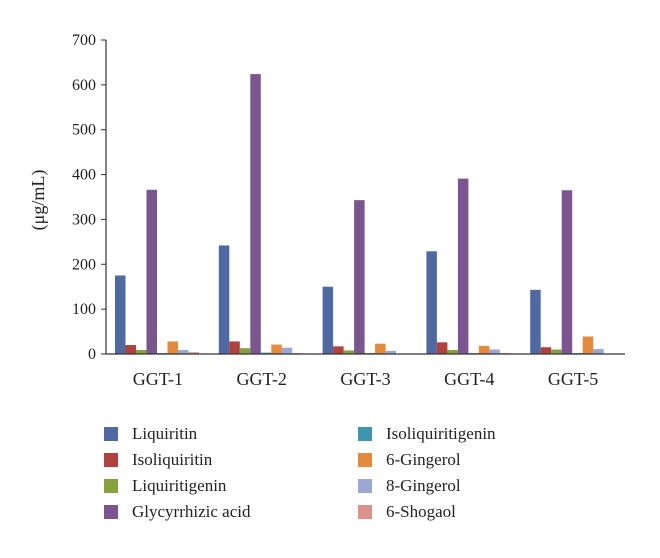 This screenshot has height=558, width=660. I want to click on legend-item: 6-Gingerol, so click(409, 460).